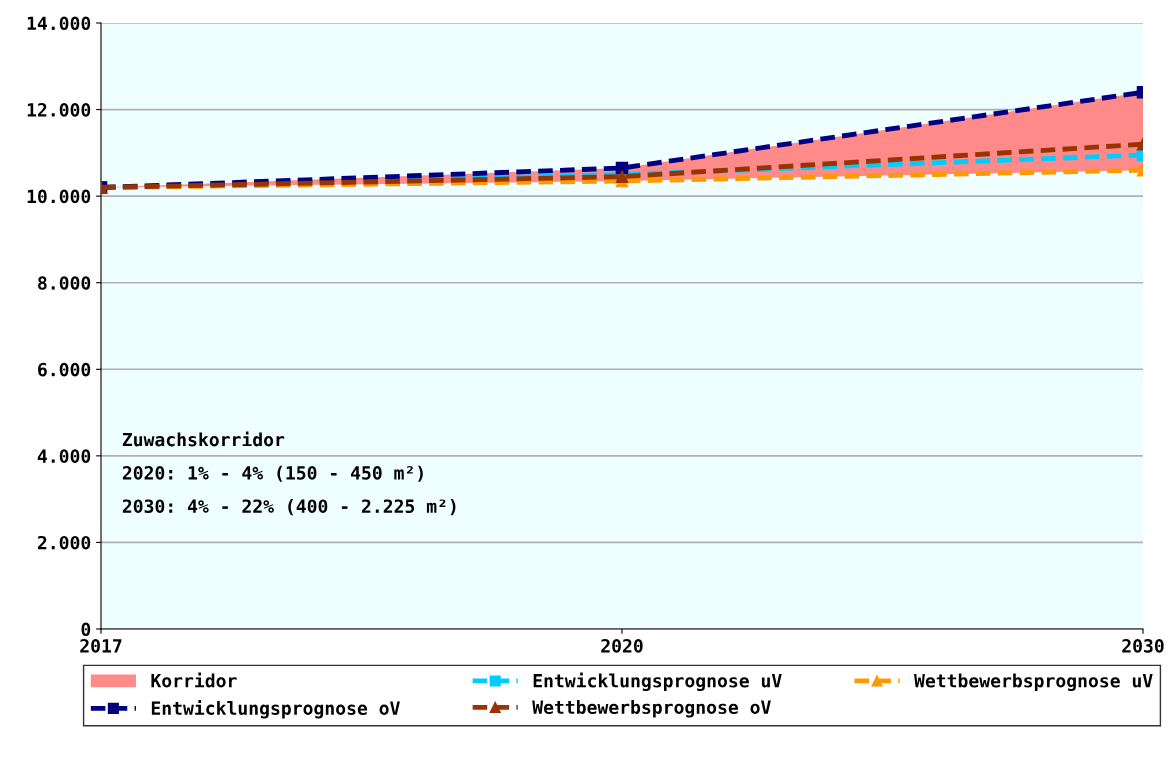  I want to click on y-tick-label: 0, so click(86, 629).